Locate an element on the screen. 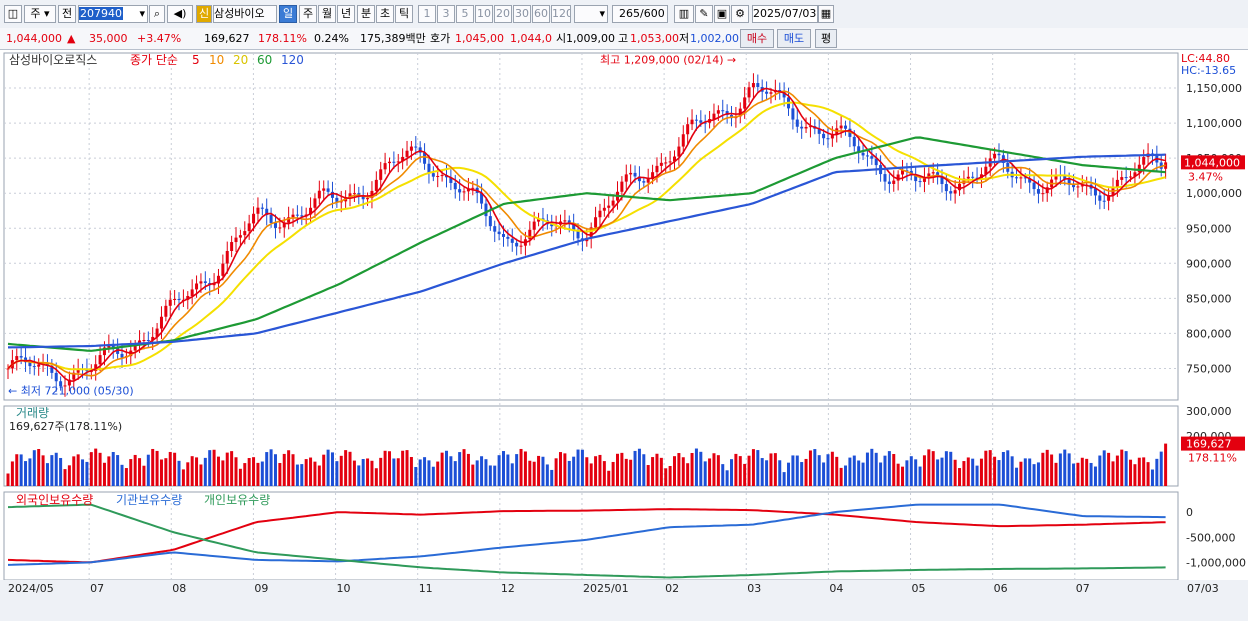 This screenshot has width=1248, height=621. search-icon: ⌕ is located at coordinates (157, 14).